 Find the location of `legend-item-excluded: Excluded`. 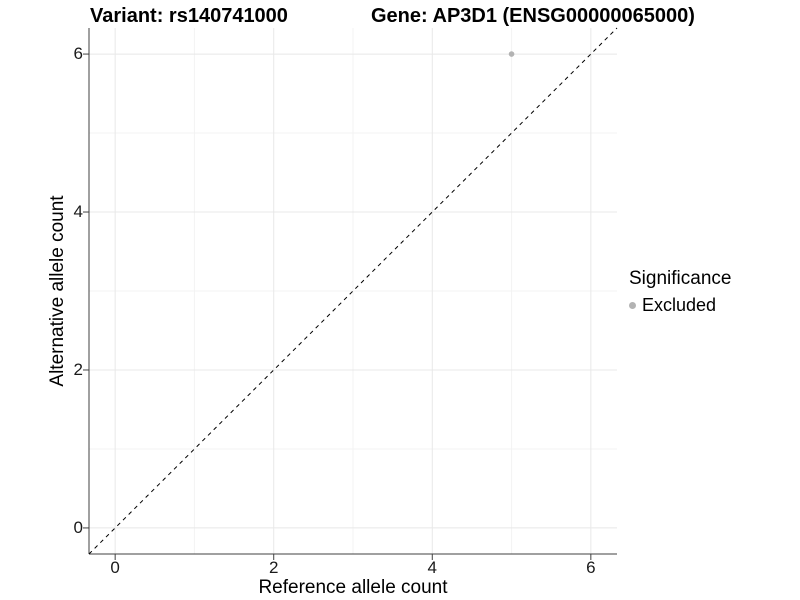

legend-item-excluded: Excluded is located at coordinates (680, 305).